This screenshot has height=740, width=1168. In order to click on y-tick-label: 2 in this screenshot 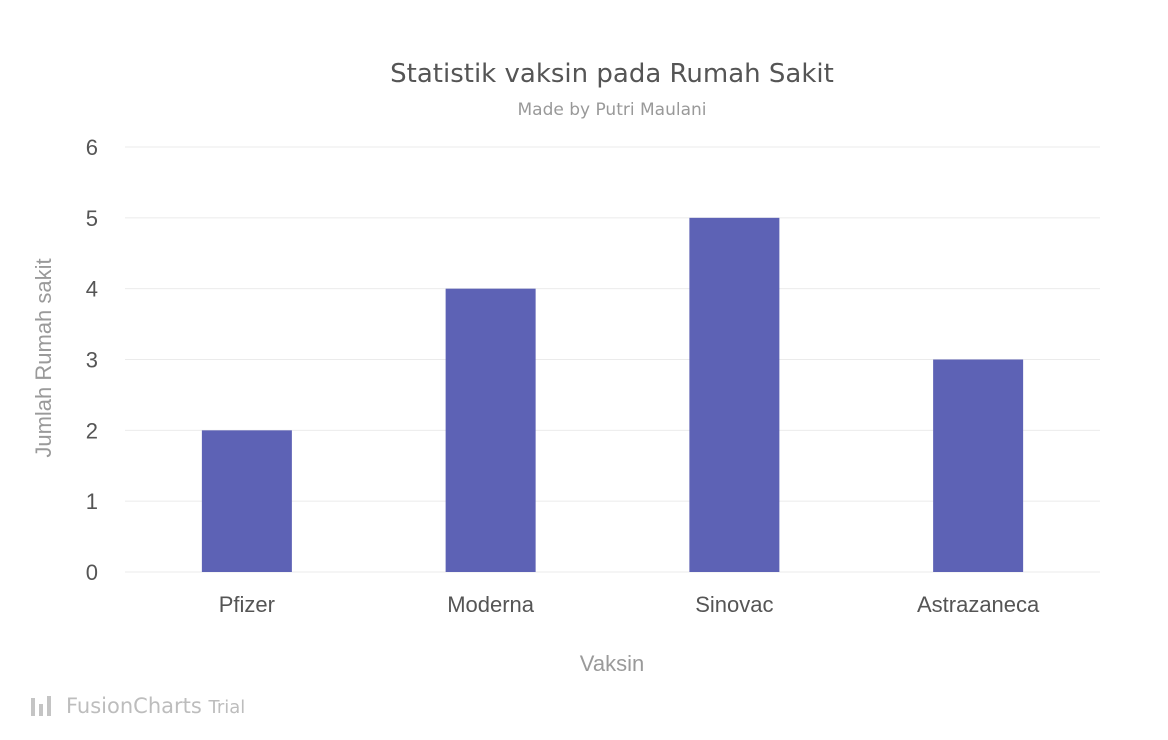, I will do `click(92, 430)`.